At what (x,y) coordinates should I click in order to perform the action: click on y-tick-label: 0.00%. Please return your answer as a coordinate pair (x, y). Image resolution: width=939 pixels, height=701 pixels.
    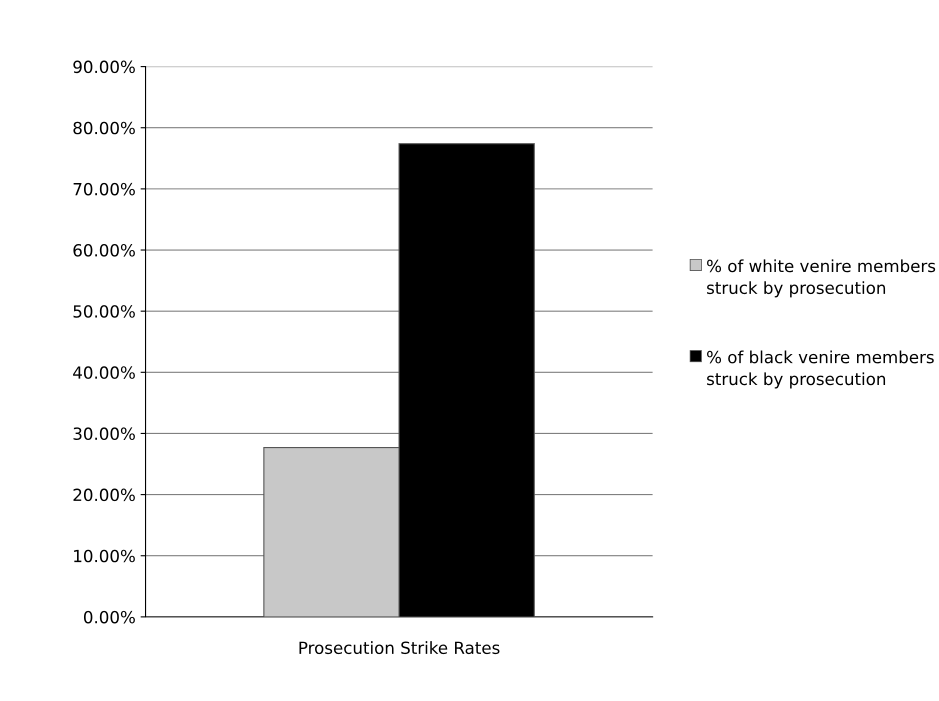
    Looking at the image, I should click on (109, 617).